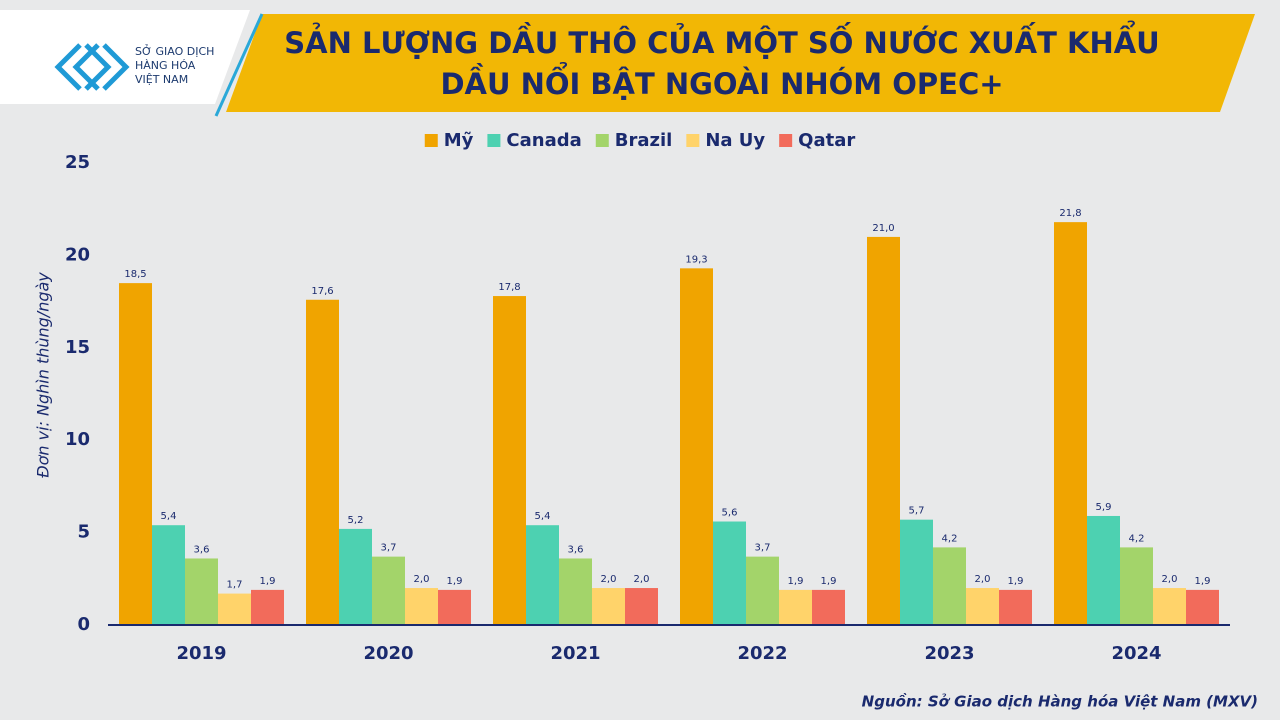 The width and height of the screenshot is (1280, 720). I want to click on value-label: 5,6, so click(730, 513).